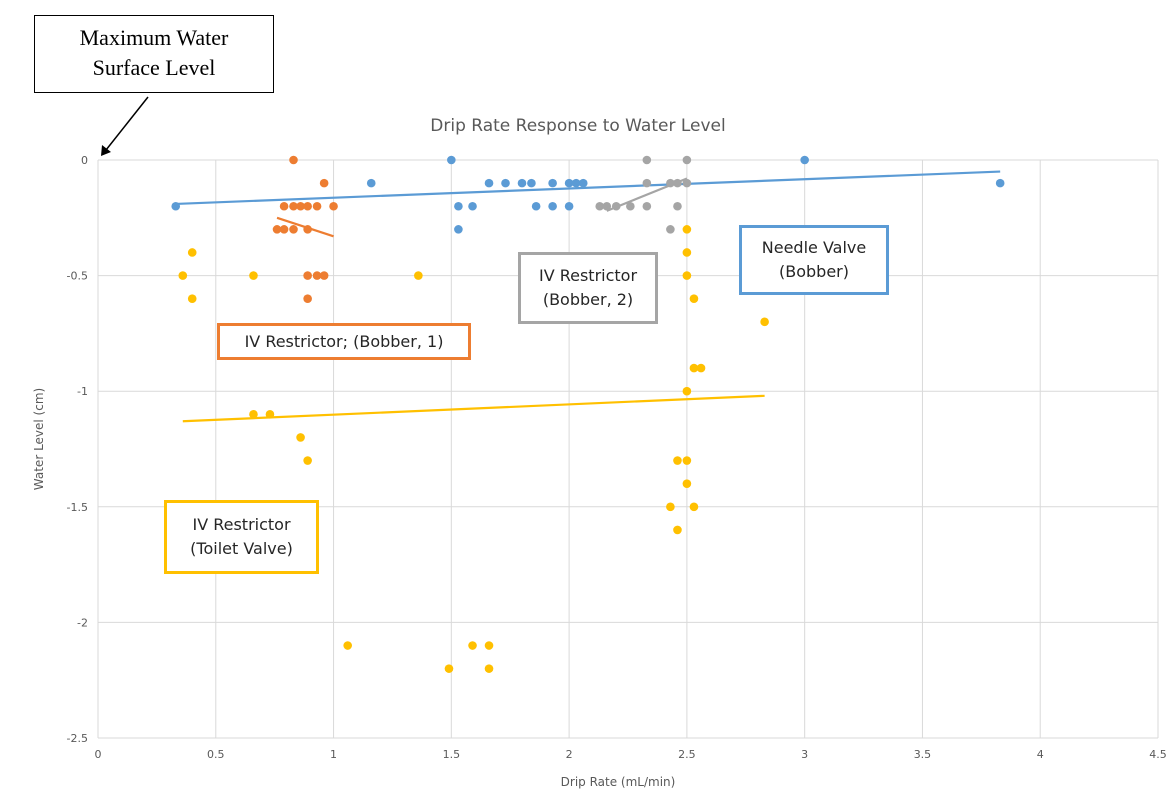 This screenshot has height=796, width=1172. Describe the element at coordinates (814, 247) in the screenshot. I see `label-line: Needle Valve` at that location.